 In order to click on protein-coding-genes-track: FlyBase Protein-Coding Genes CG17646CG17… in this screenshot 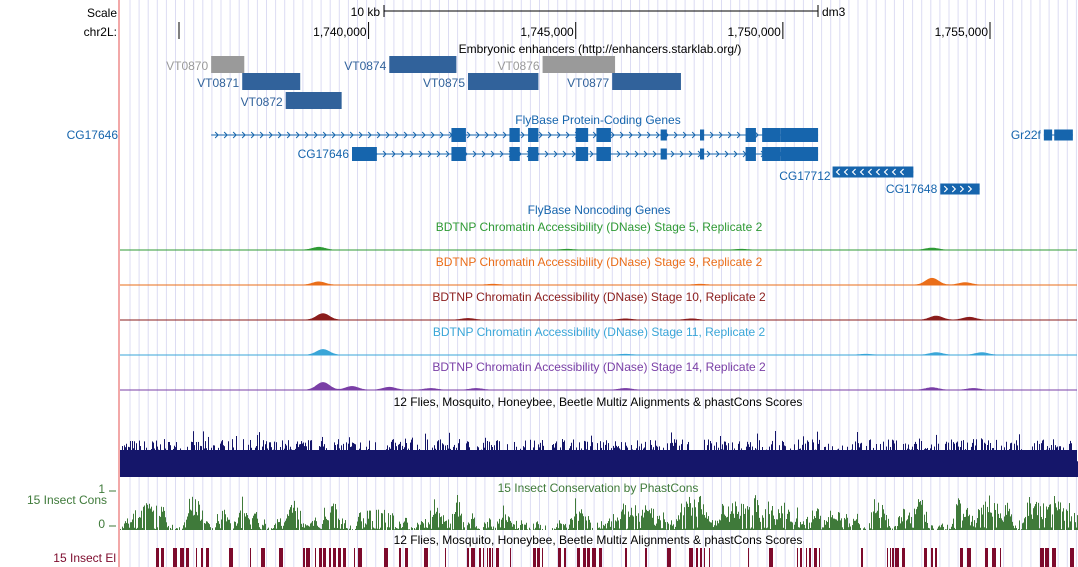, I will do `click(570, 154)`.